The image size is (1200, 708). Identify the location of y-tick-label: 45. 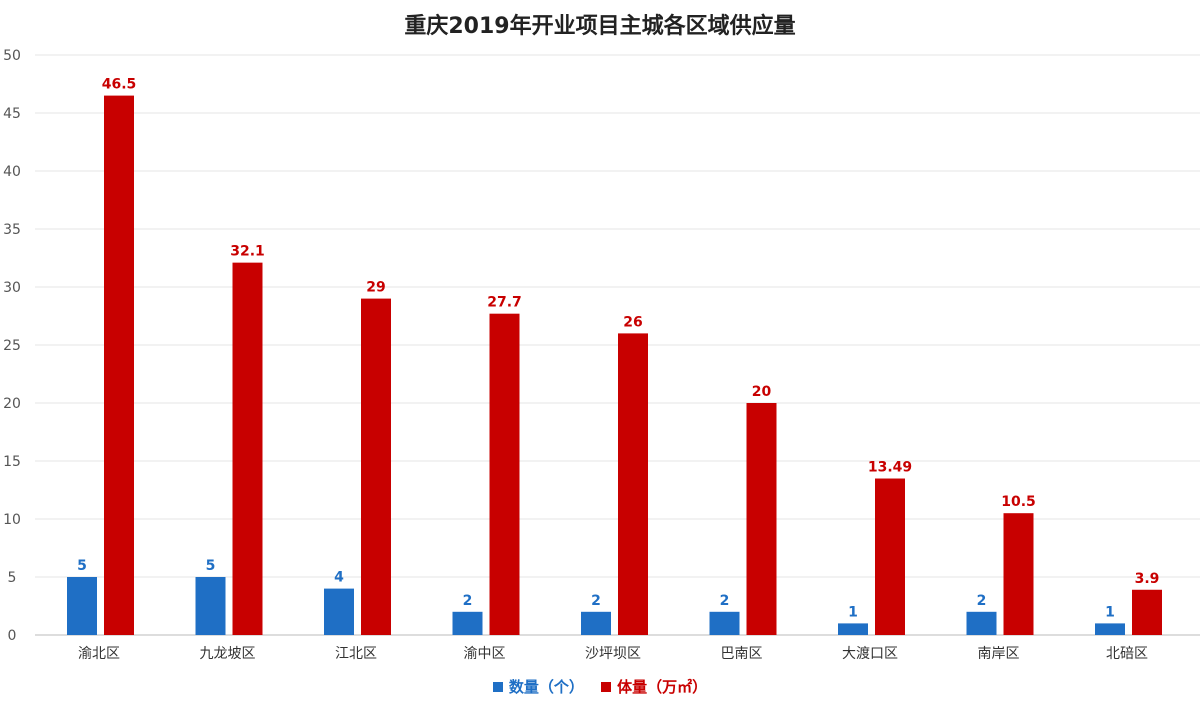
(12, 114).